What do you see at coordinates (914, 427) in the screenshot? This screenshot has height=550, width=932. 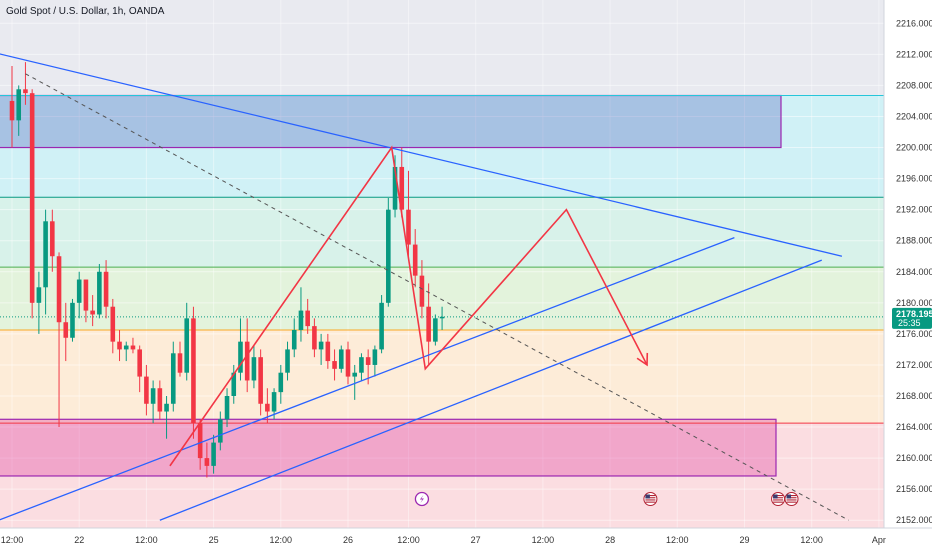 I see `price-tick-label: 2164.000` at bounding box center [914, 427].